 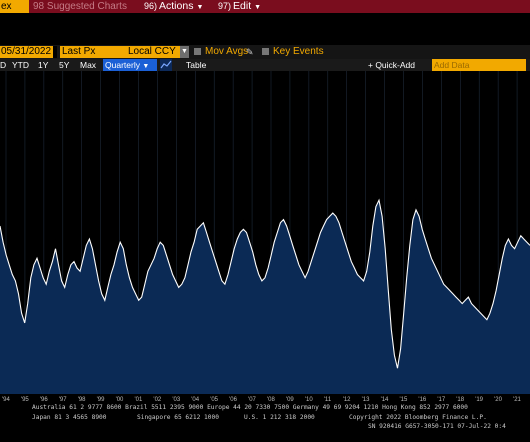 I want to click on calendar-icon, so click(x=55, y=52).